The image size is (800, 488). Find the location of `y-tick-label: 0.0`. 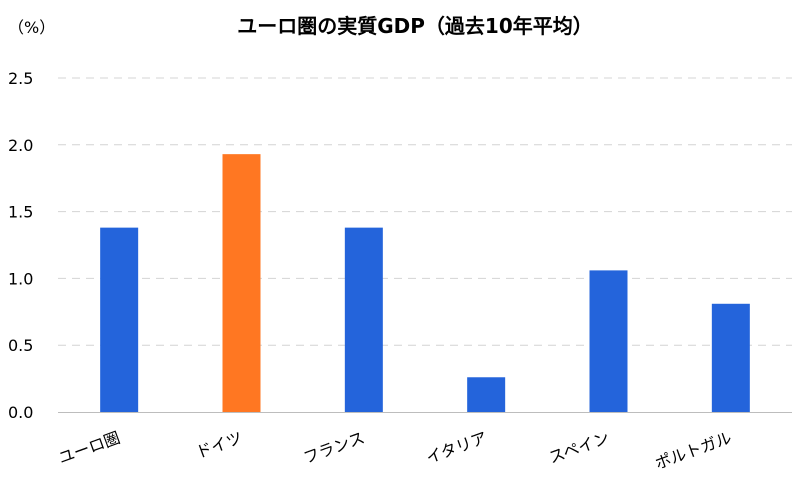

y-tick-label: 0.0 is located at coordinates (20, 412).